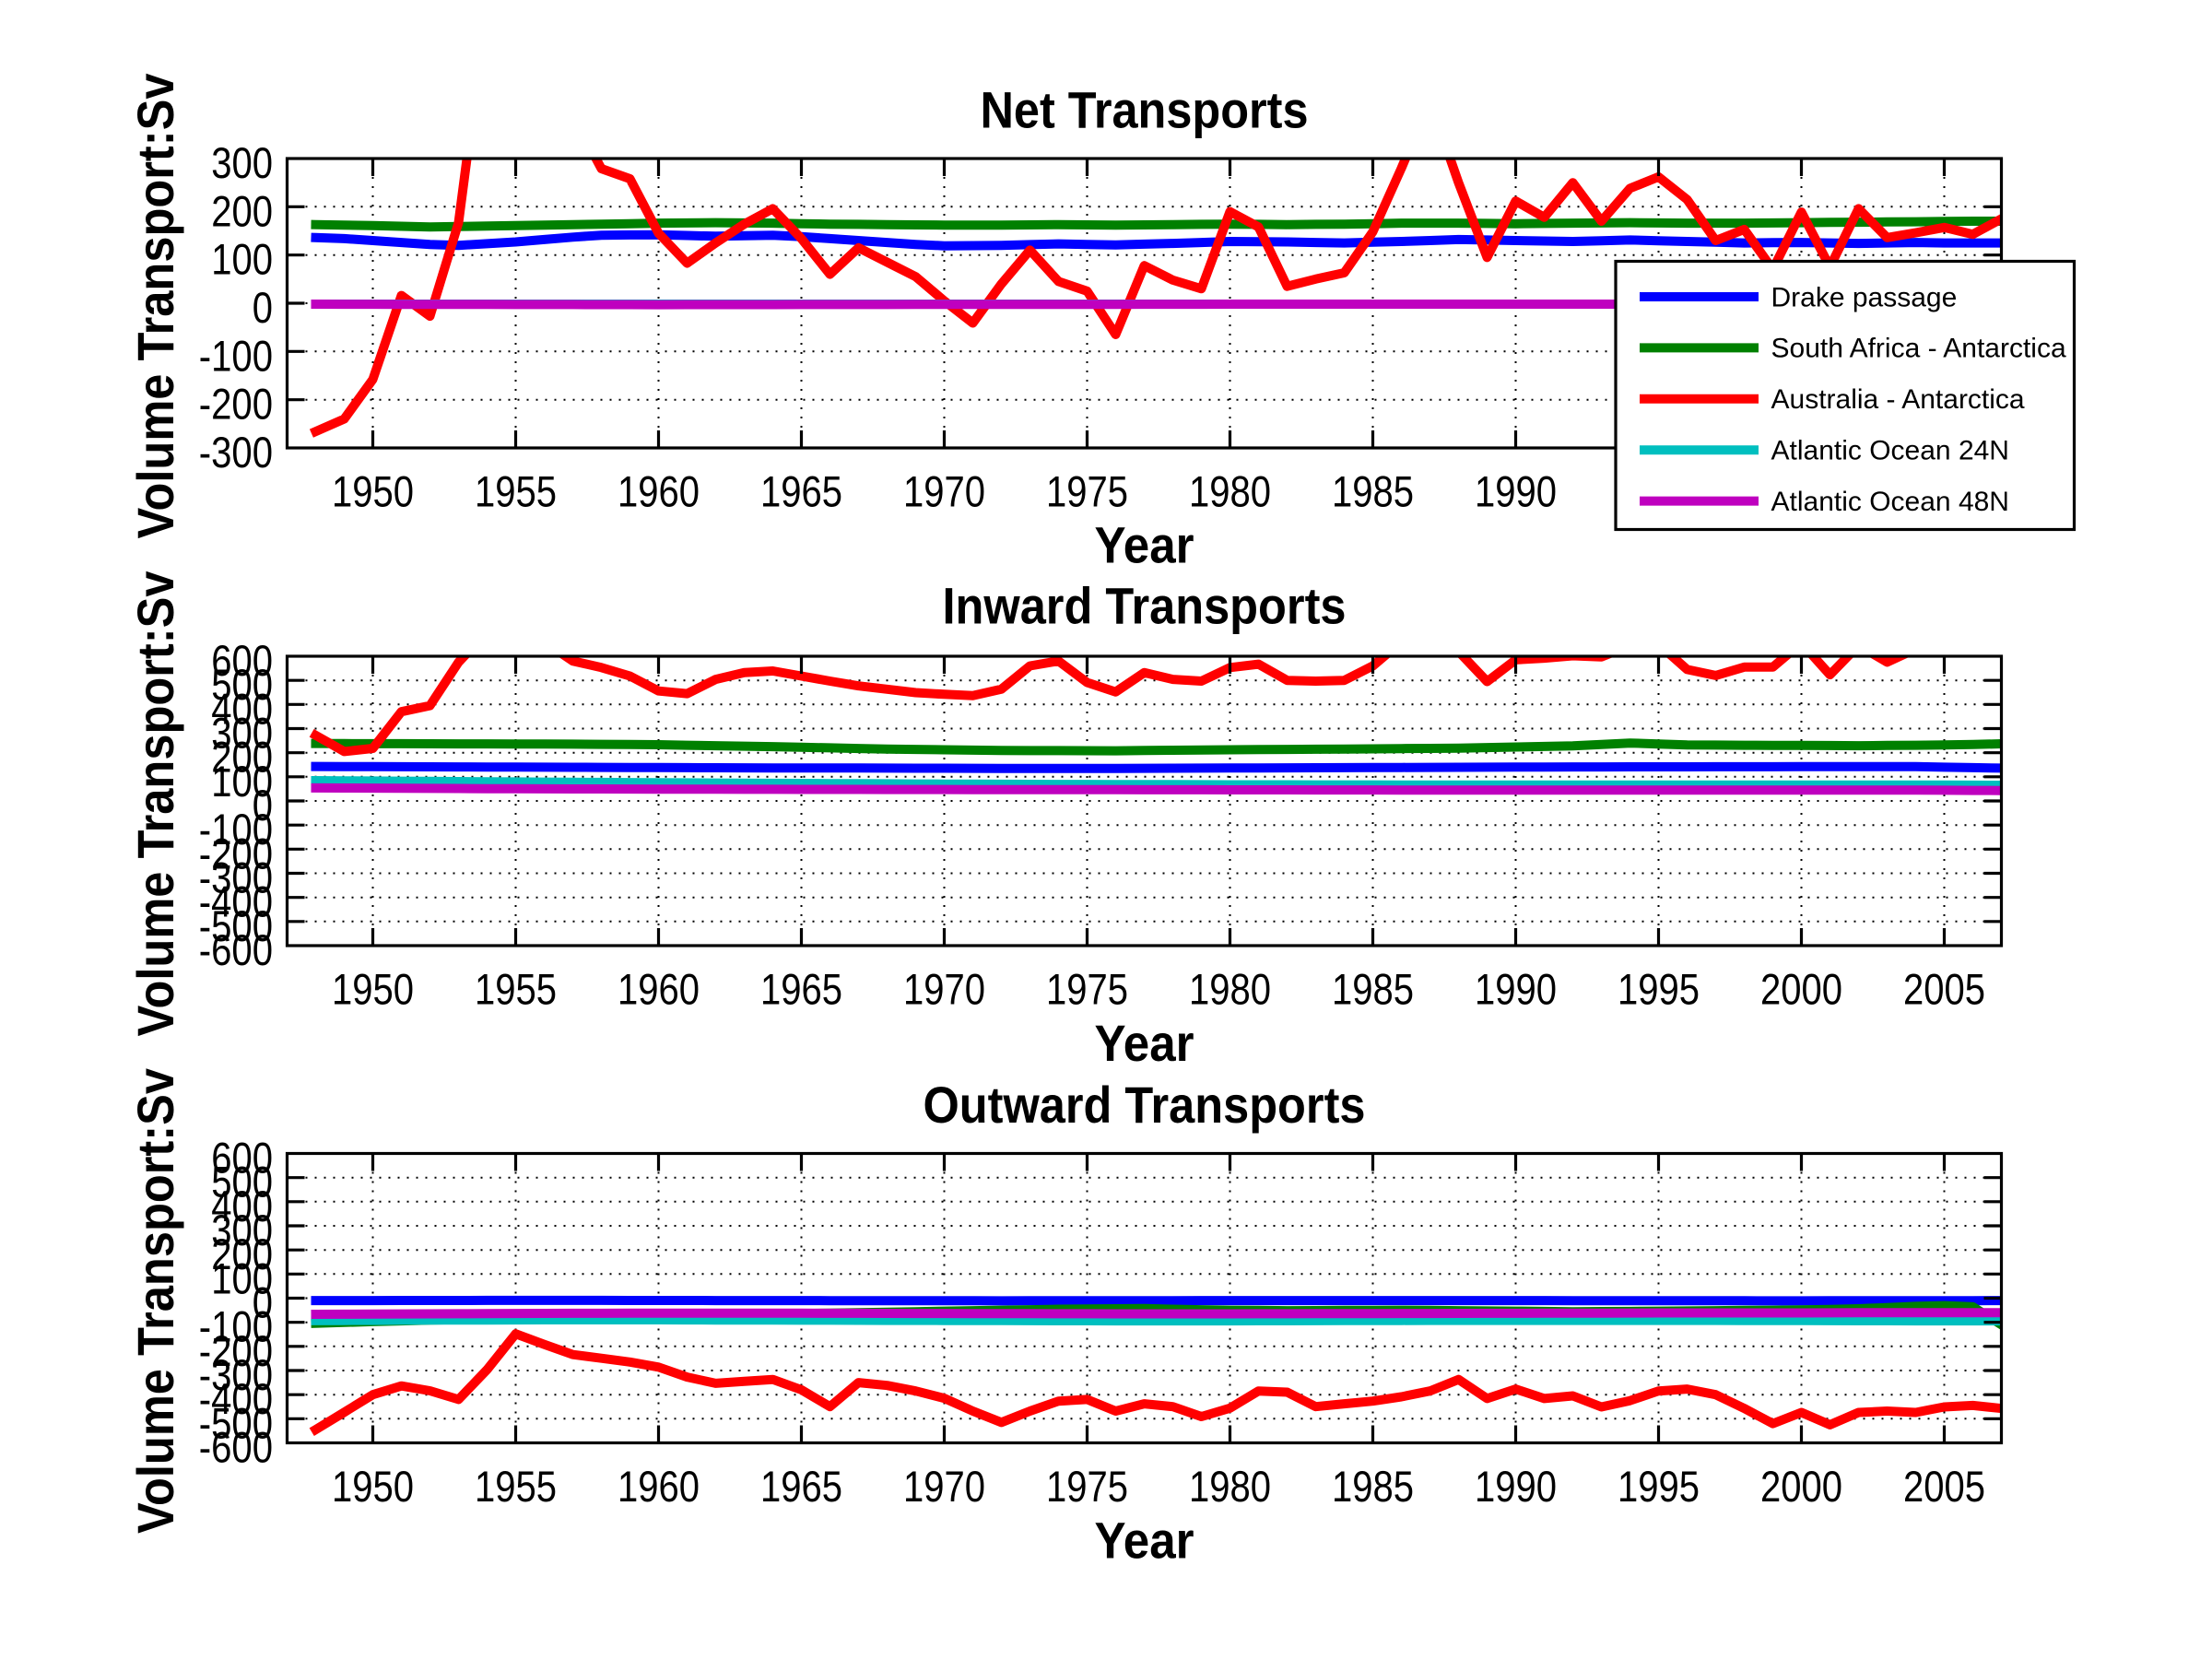  I want to click on svg-text: Outward Transports, so click(1145, 1105).